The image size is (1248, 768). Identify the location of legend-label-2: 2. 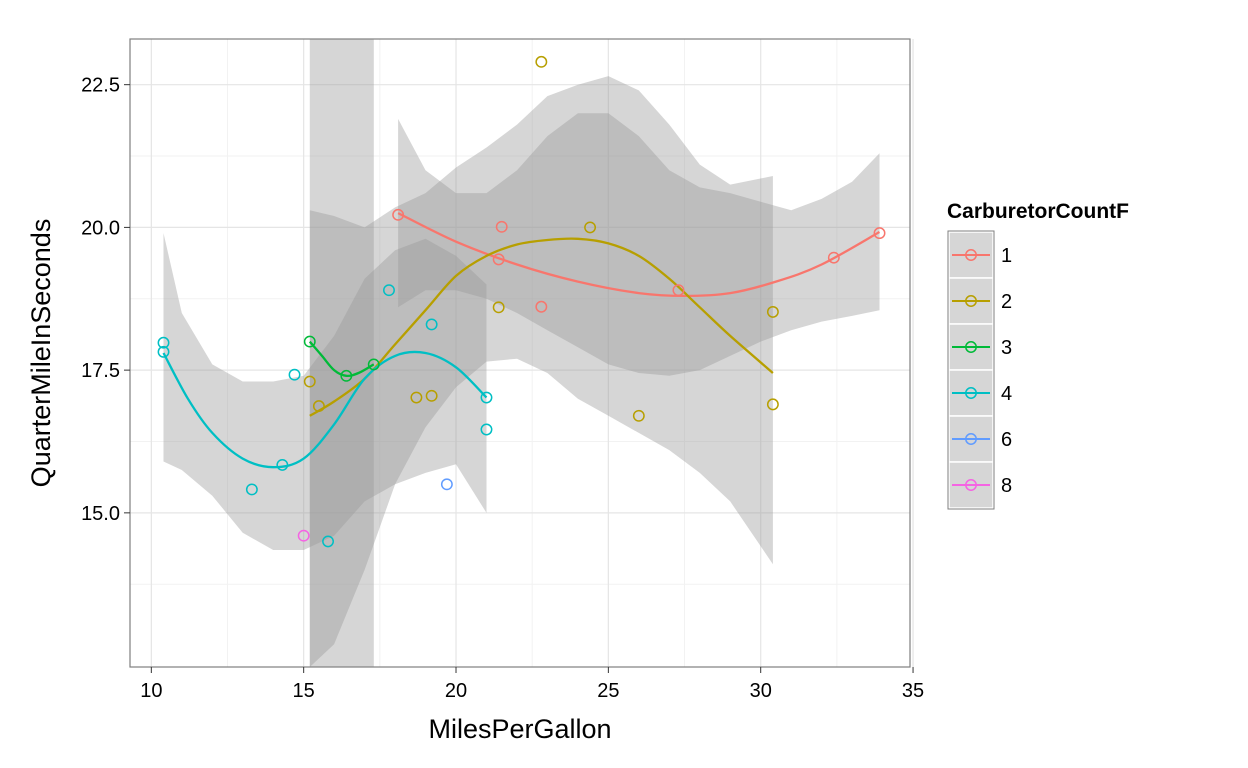
(1006, 302).